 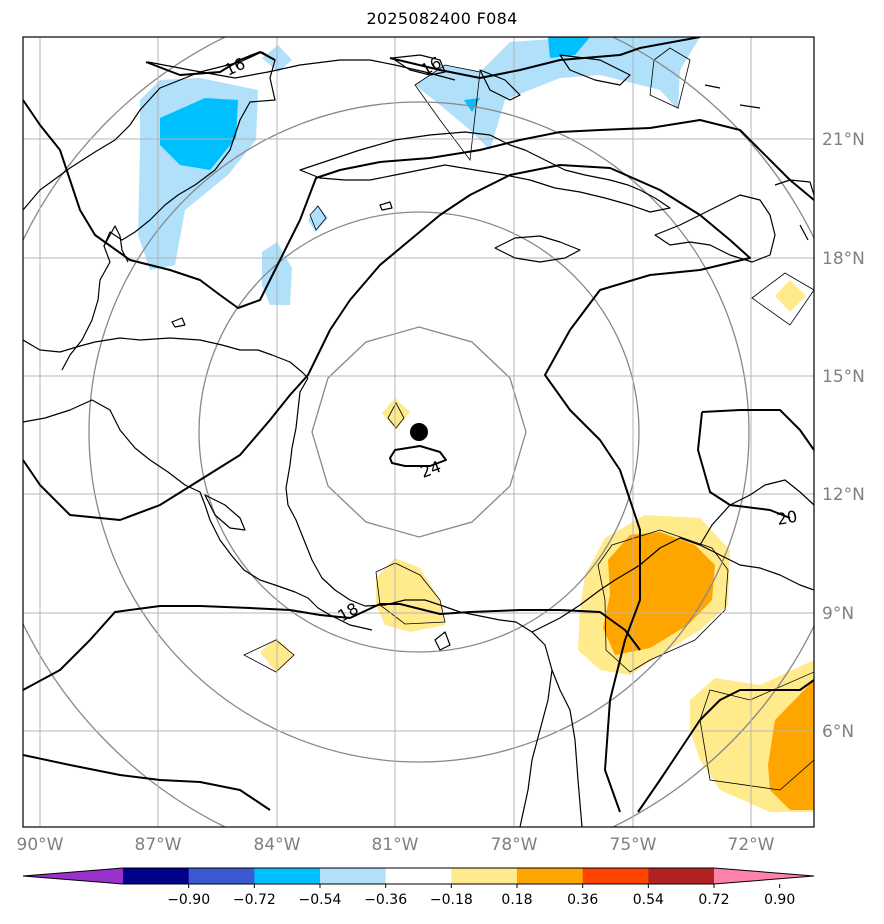 What do you see at coordinates (794, 187) in the screenshot?
I see `coast-puerto-rico` at bounding box center [794, 187].